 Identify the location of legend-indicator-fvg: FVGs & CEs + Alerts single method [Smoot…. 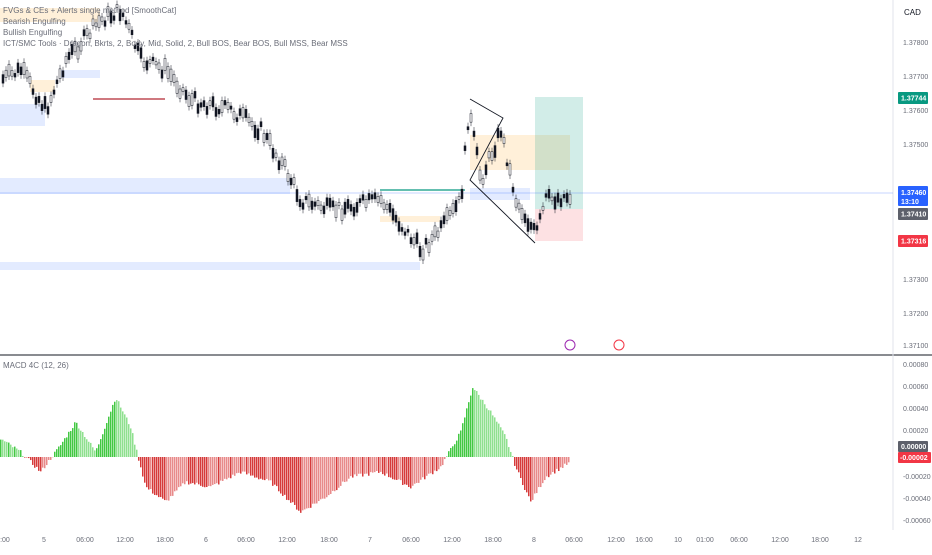
(89, 11).